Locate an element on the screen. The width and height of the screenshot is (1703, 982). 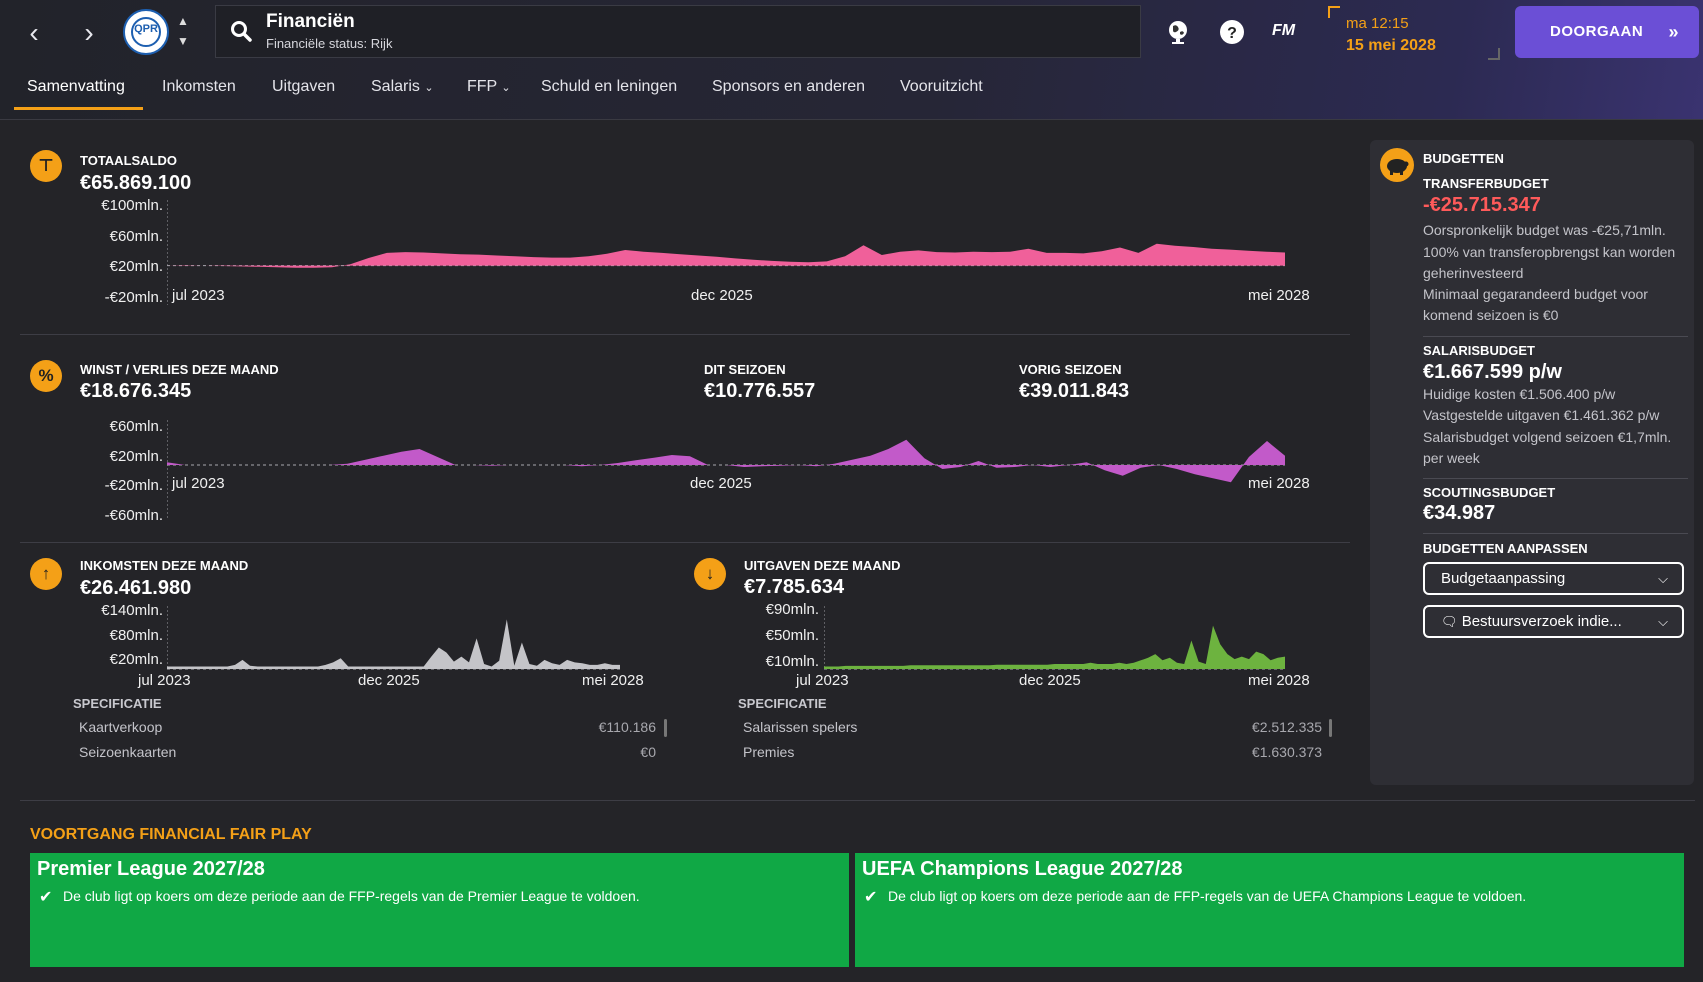
income-chart is located at coordinates (394, 638).